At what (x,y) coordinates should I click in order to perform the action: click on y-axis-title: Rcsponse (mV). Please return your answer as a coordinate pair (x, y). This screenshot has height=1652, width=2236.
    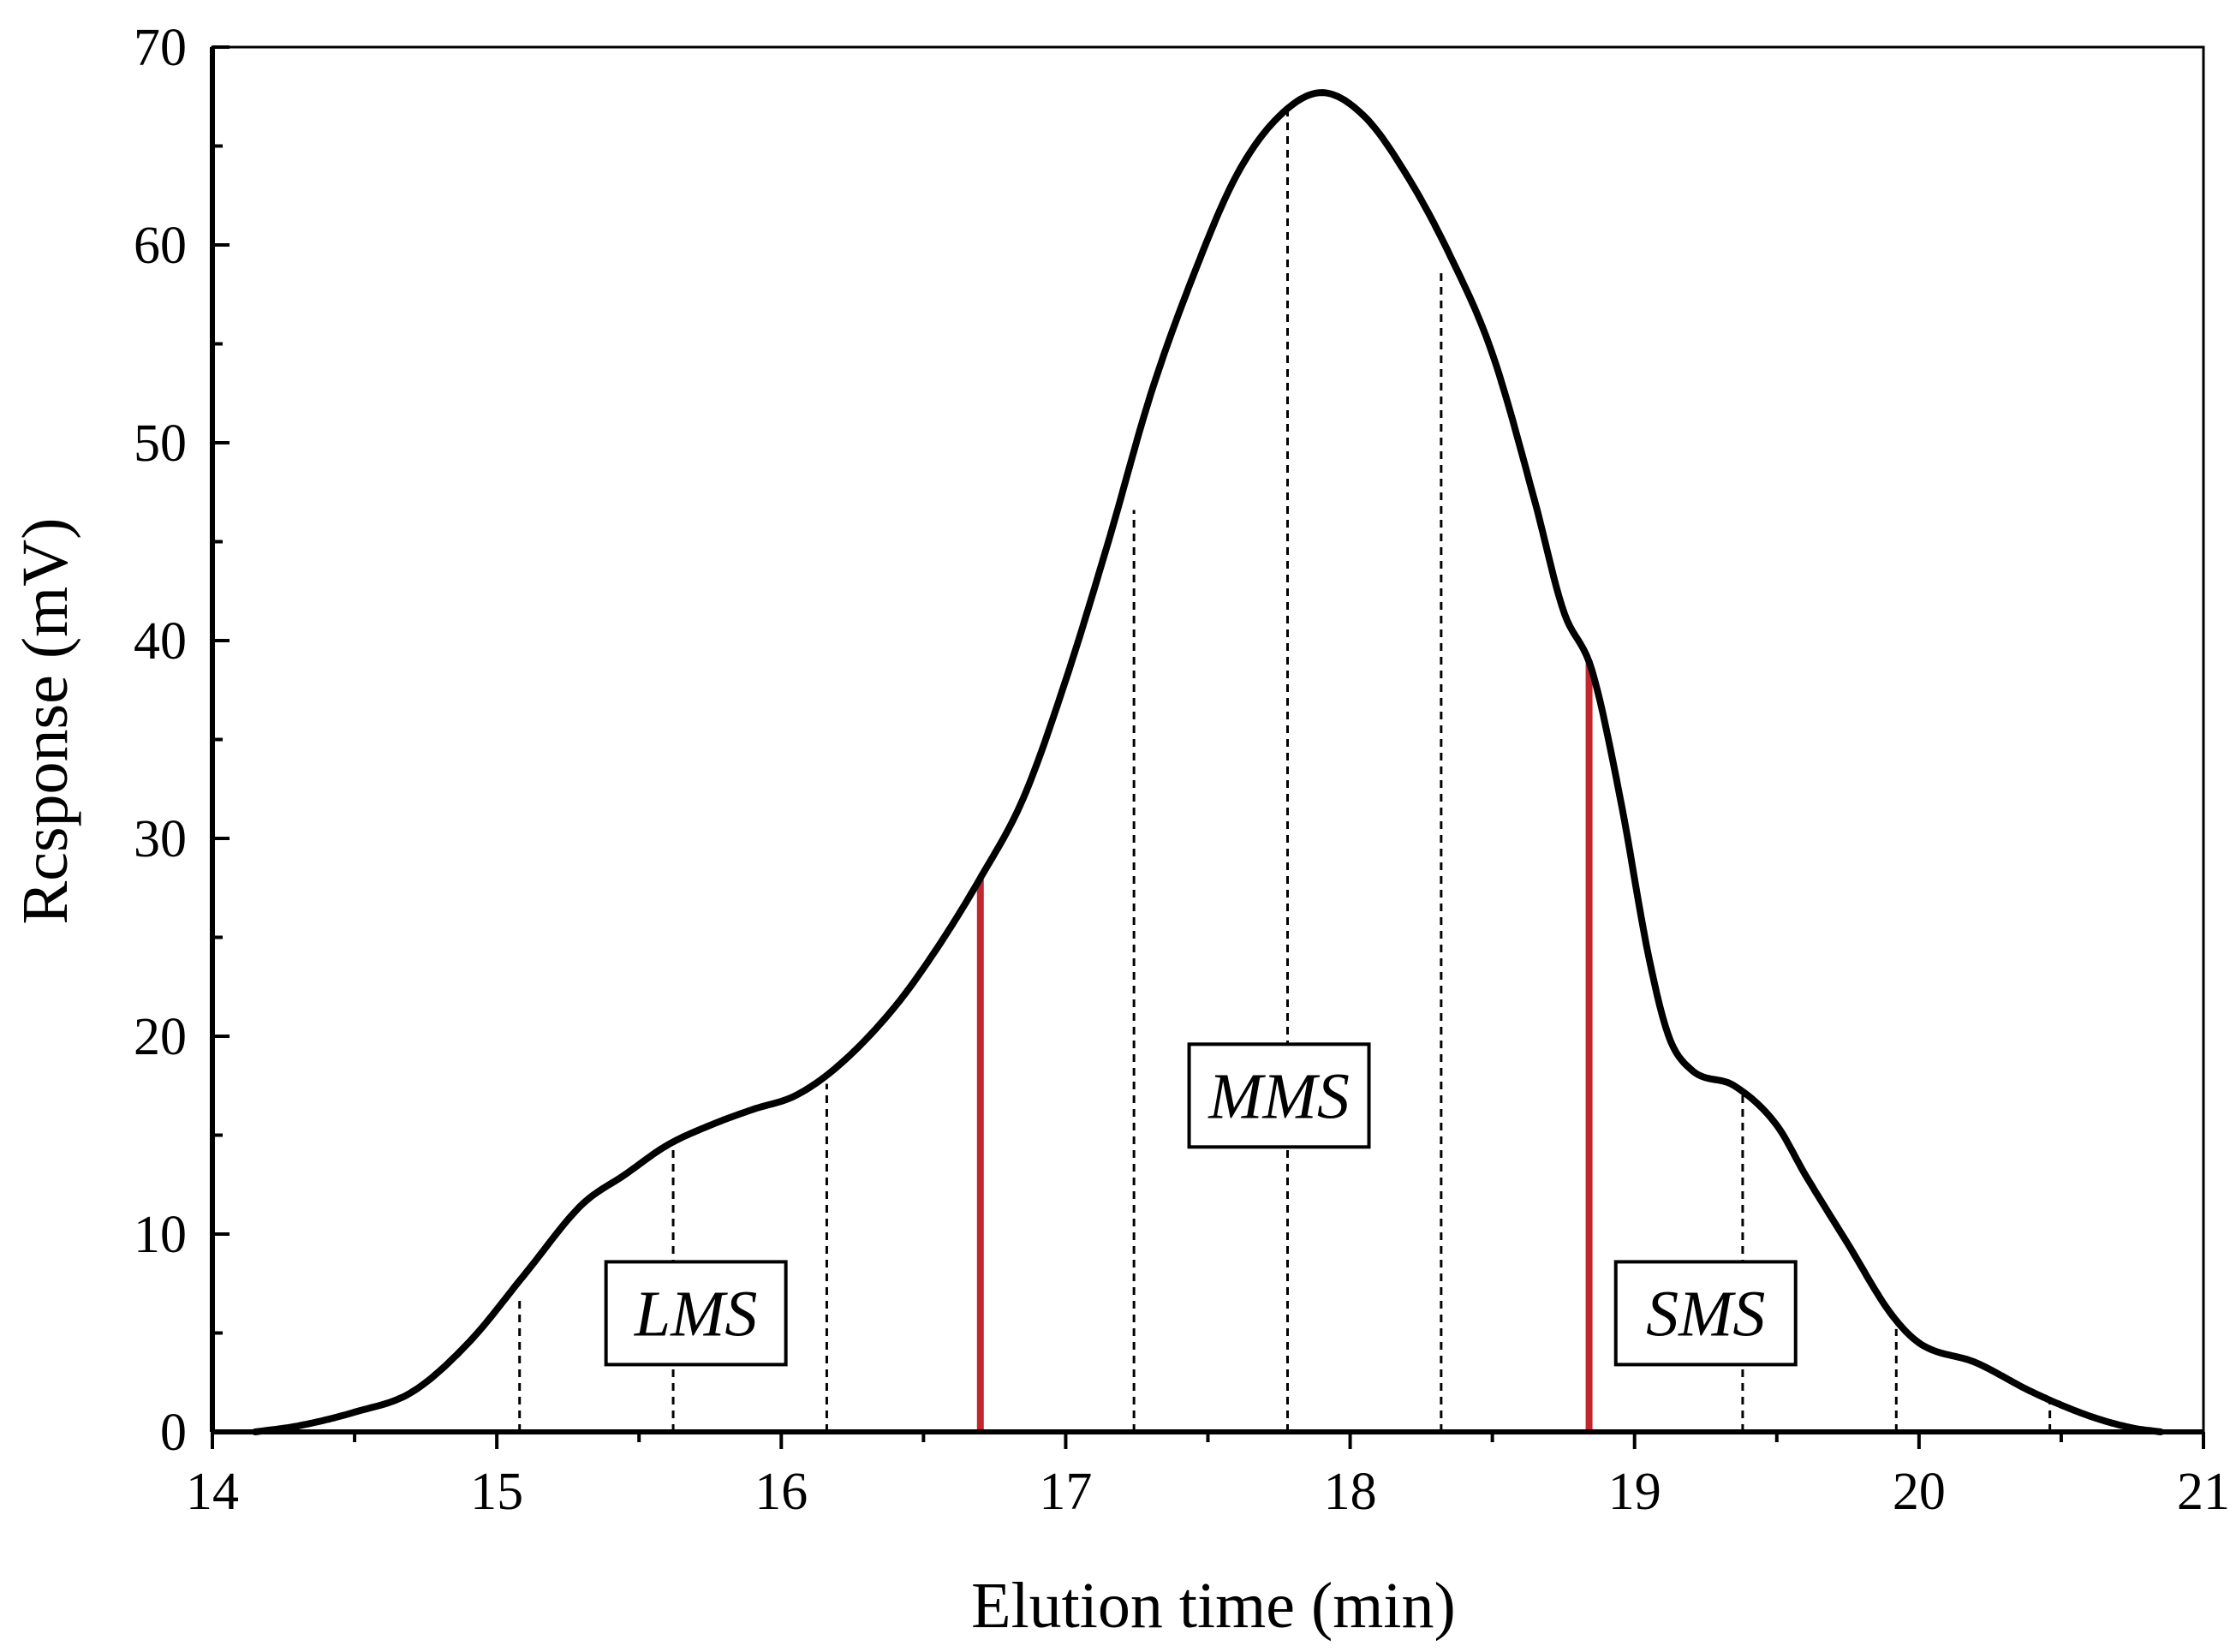
    Looking at the image, I should click on (45, 721).